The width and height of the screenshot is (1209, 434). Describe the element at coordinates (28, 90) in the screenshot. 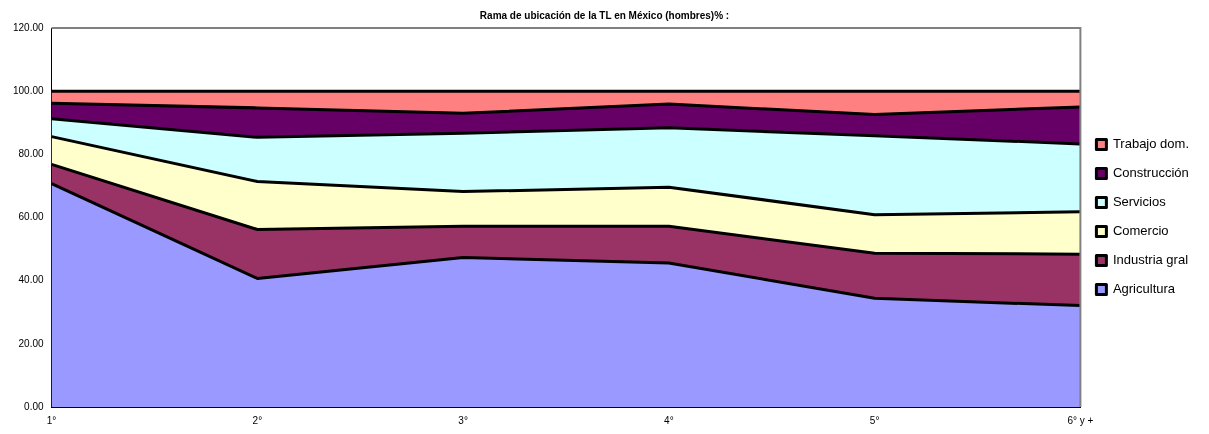

I see `y-tick-label: 100.00` at that location.